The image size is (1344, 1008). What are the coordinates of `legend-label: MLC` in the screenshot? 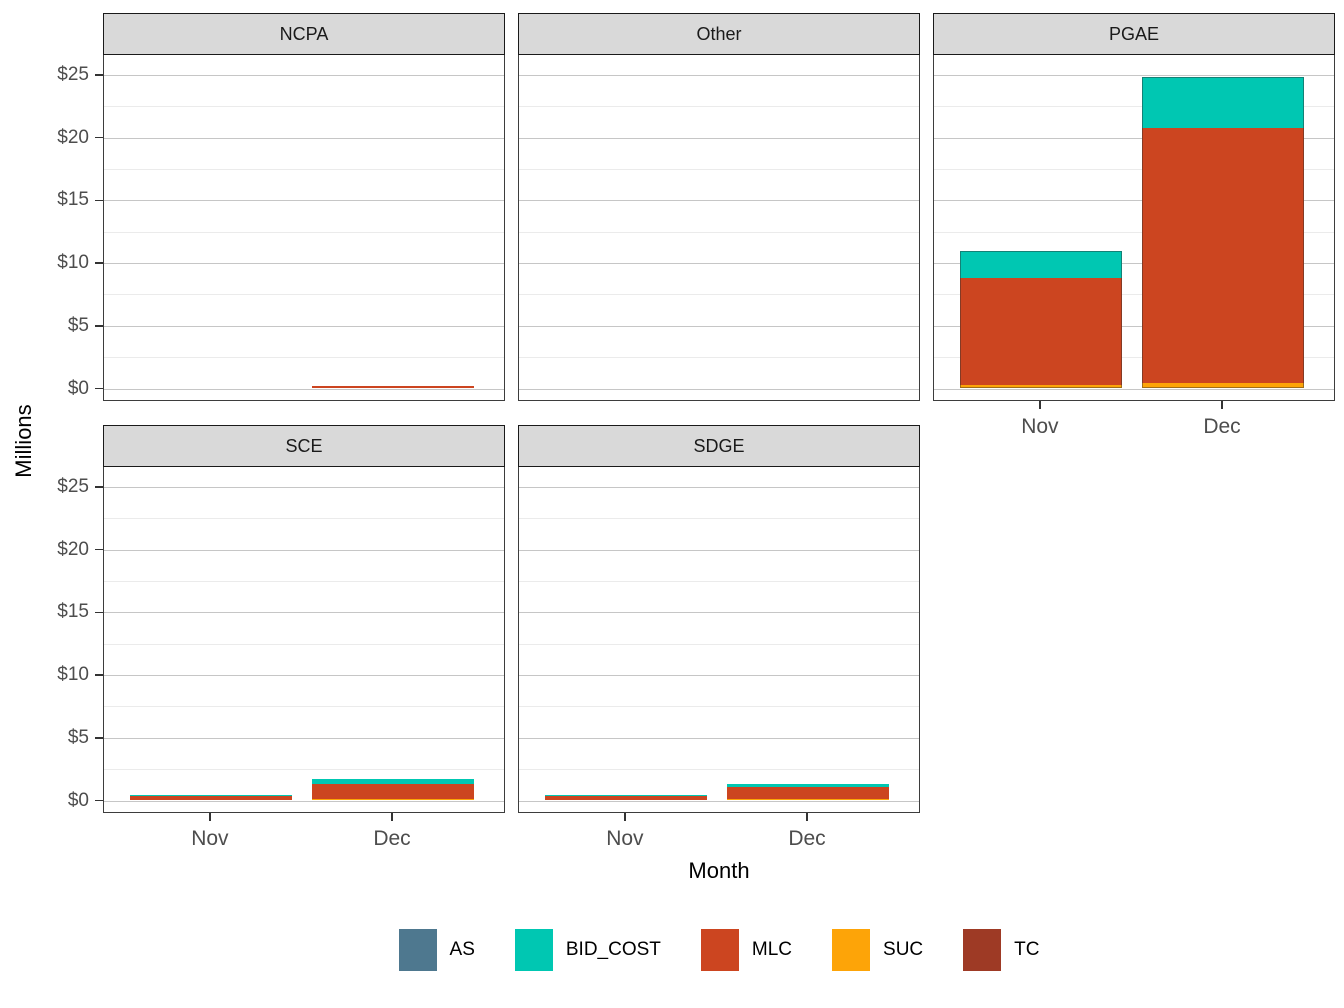 It's located at (772, 949).